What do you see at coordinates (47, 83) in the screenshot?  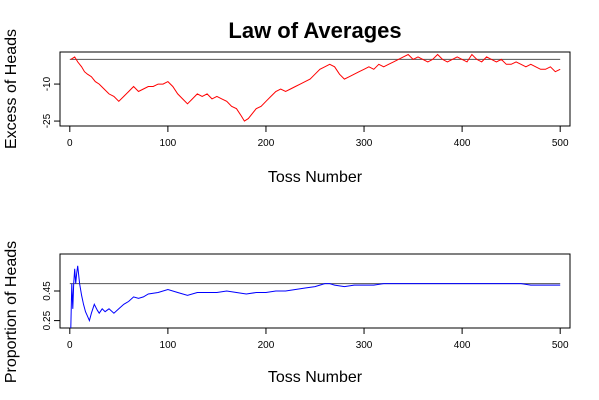 I see `y-tick-label--10: -10` at bounding box center [47, 83].